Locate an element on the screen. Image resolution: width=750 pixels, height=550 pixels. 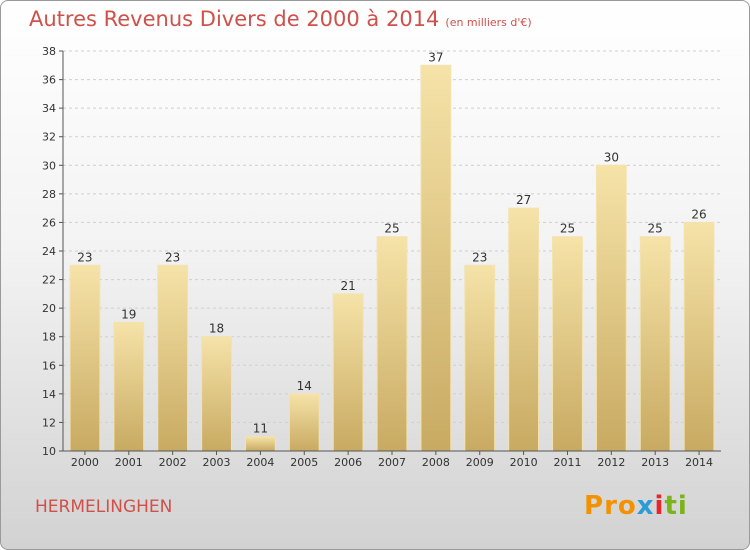
bar-value-label: 14 is located at coordinates (304, 386).